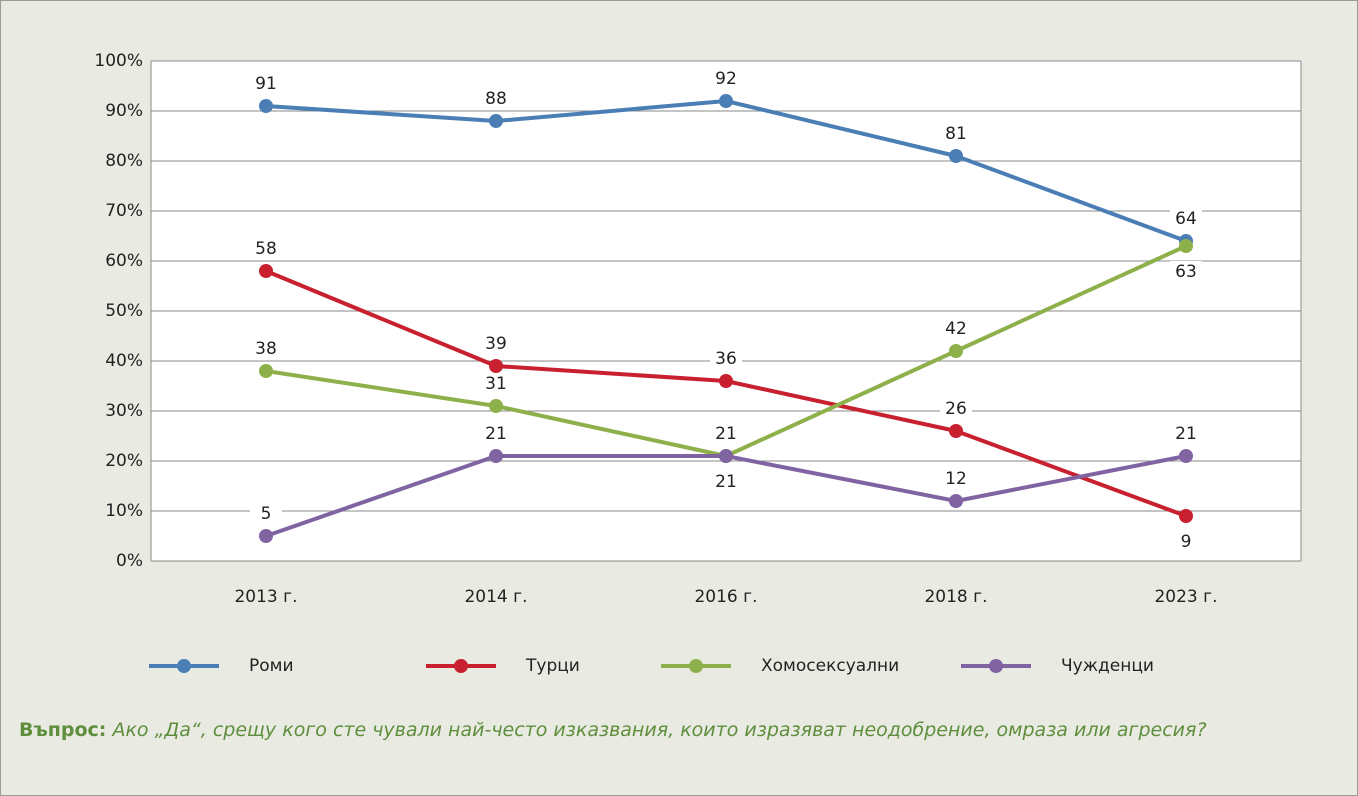  Describe the element at coordinates (124, 261) in the screenshot. I see `y-tick-label: 60%` at that location.